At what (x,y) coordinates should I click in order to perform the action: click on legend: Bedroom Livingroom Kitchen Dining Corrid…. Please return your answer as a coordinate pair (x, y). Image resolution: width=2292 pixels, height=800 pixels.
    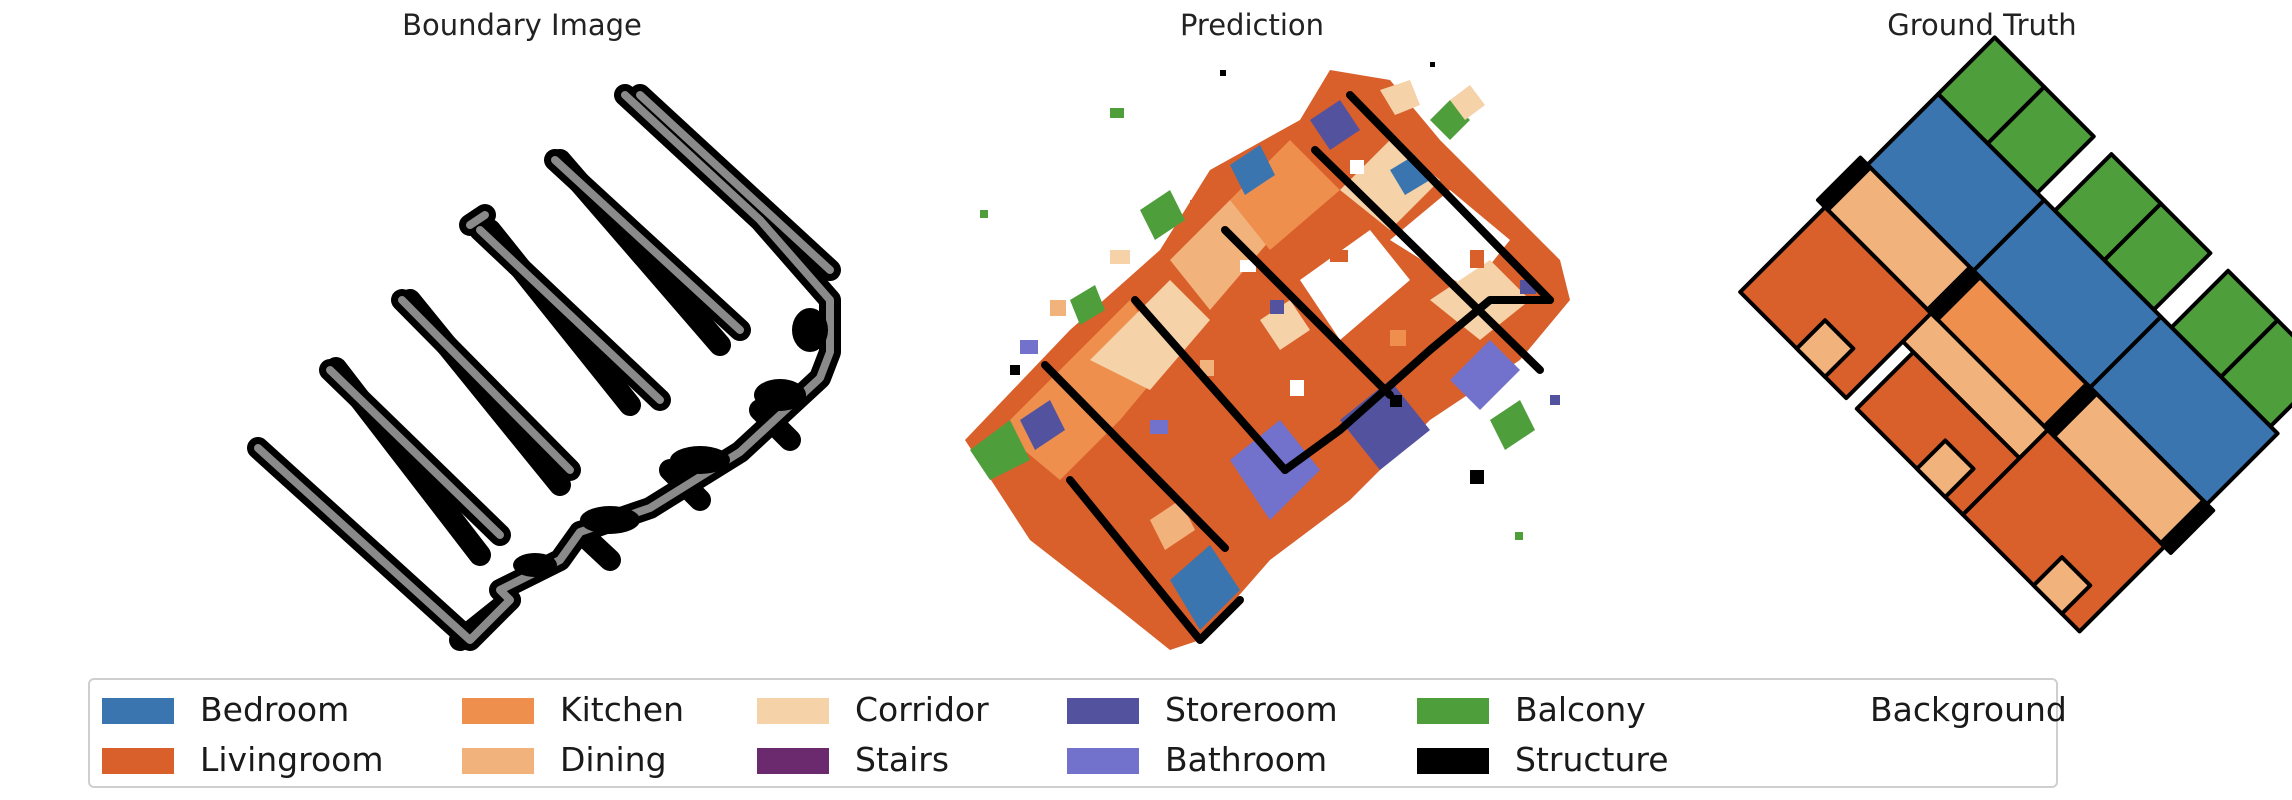
    Looking at the image, I should click on (1077, 733).